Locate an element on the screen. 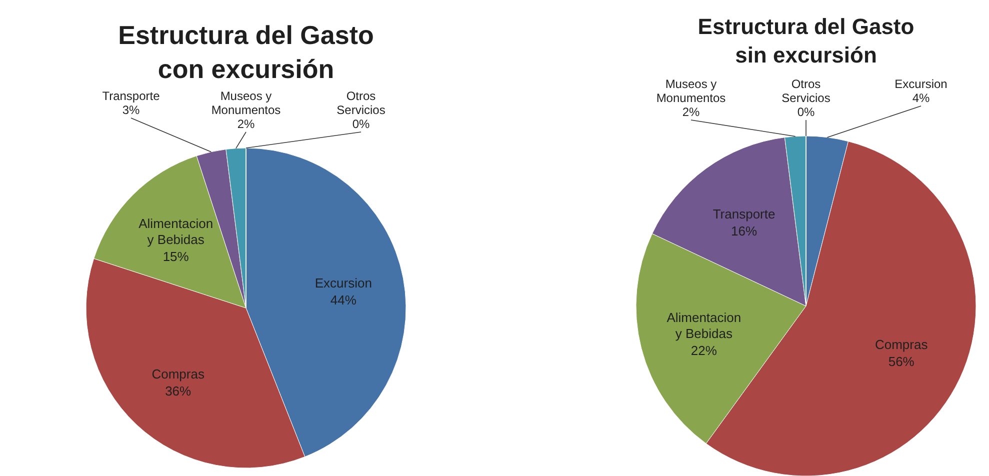 This screenshot has height=476, width=989. chart-title: Estructura del Gasto sin excursión is located at coordinates (806, 41).